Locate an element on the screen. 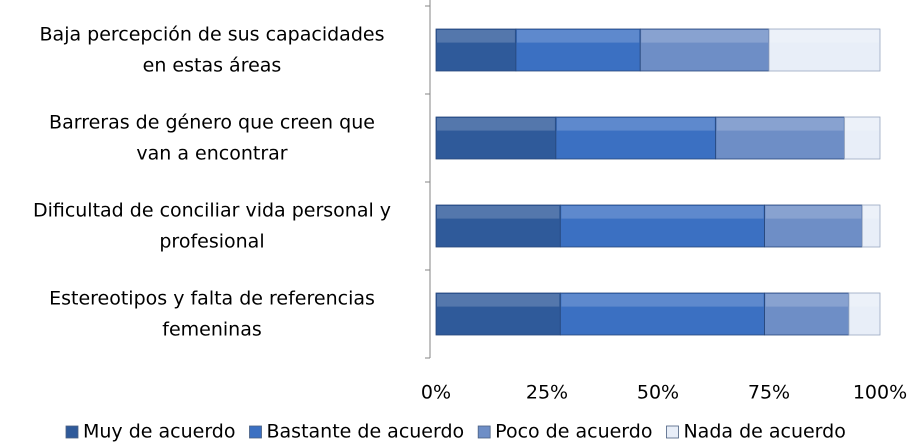  x-tick-label: 50% is located at coordinates (658, 393).